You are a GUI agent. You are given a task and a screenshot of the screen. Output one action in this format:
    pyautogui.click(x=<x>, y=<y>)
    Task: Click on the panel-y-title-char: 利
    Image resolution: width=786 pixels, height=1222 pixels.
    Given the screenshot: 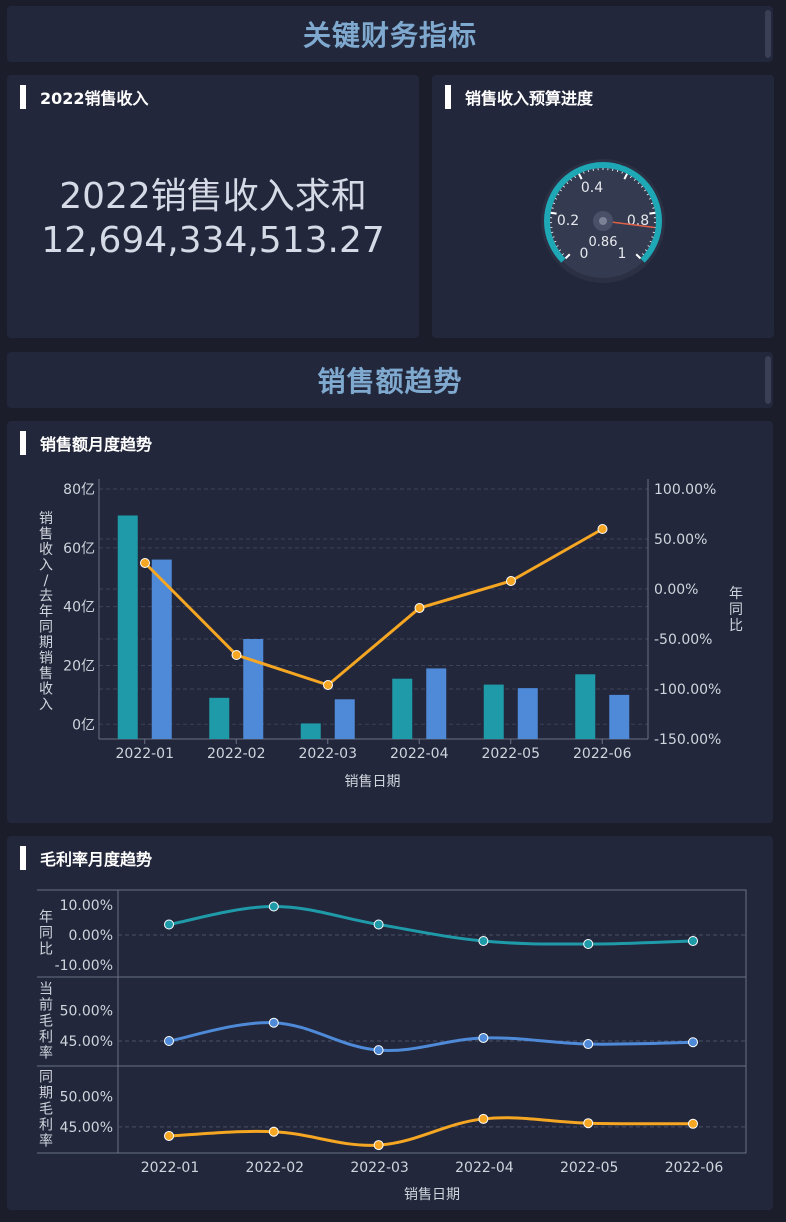 What is the action you would take?
    pyautogui.click(x=46, y=1126)
    